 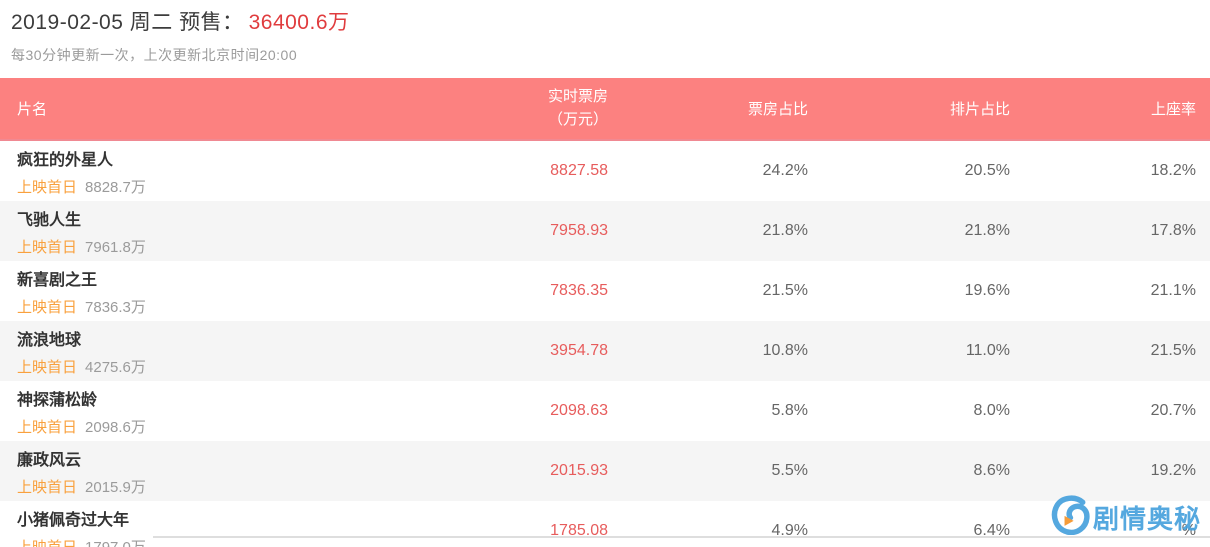 I want to click on col-header-name: 片名, so click(x=32, y=109).